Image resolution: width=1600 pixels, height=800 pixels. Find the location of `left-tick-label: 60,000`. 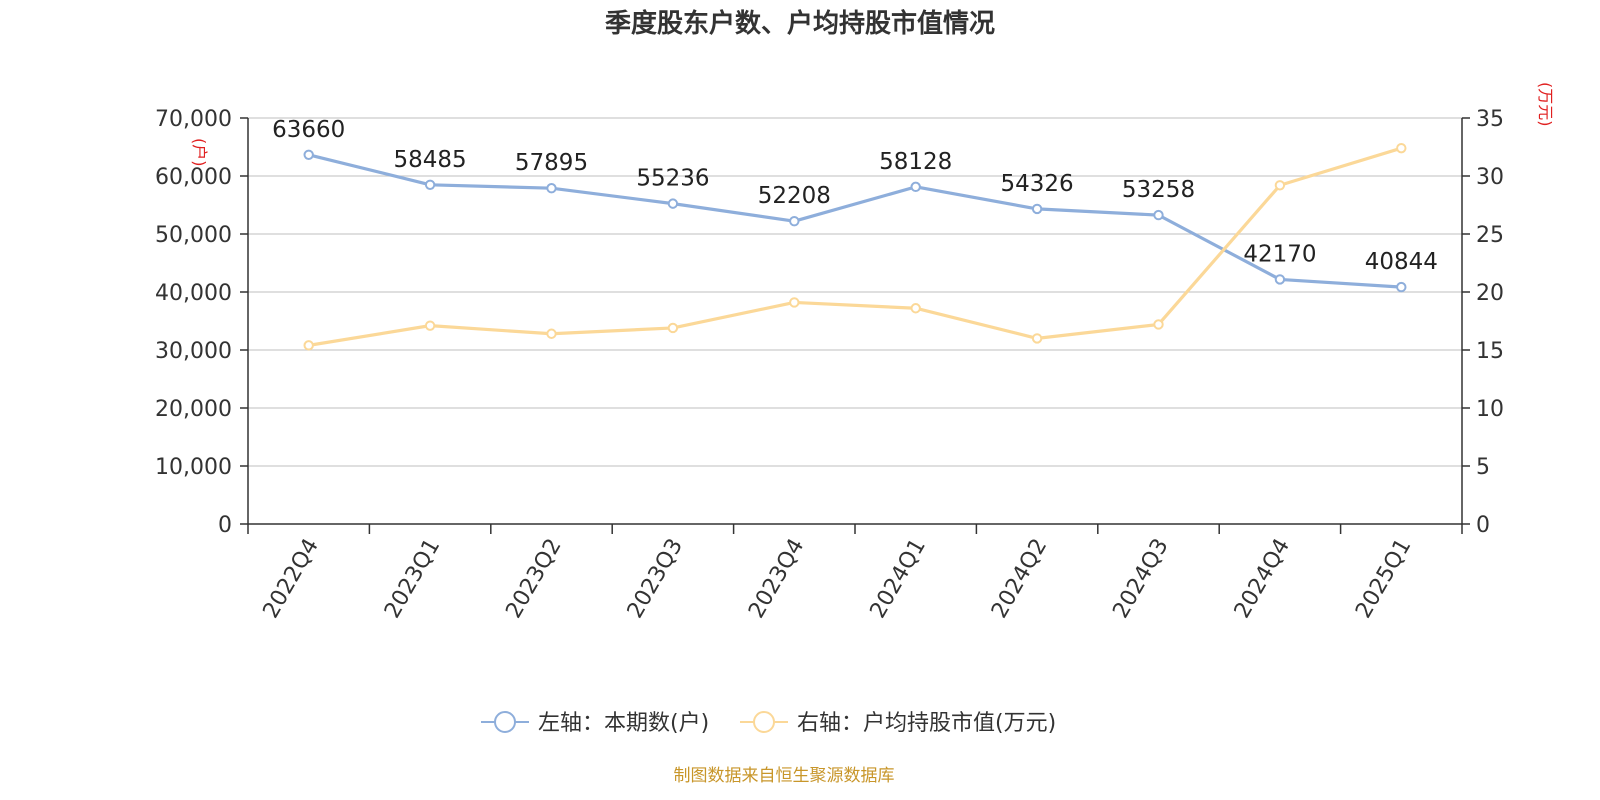

left-tick-label: 60,000 is located at coordinates (193, 177).